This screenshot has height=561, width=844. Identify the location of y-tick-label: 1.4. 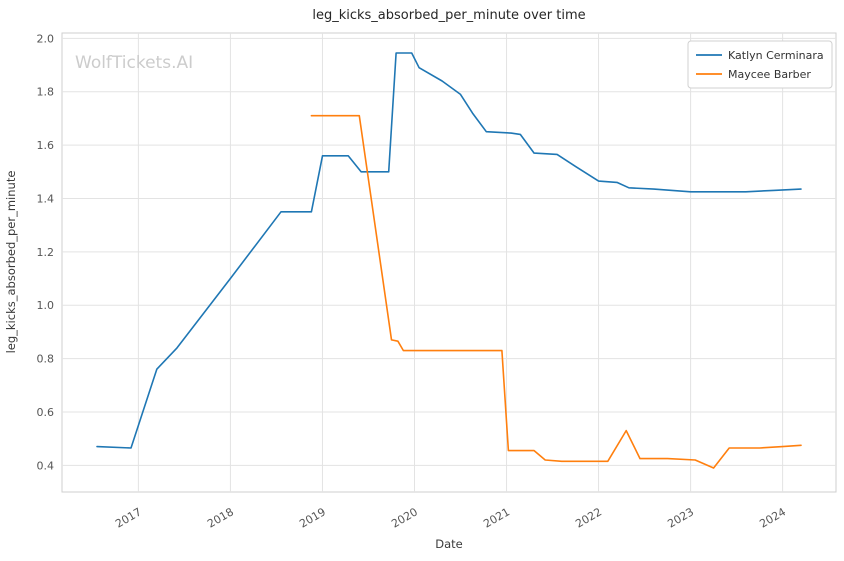
(46, 198).